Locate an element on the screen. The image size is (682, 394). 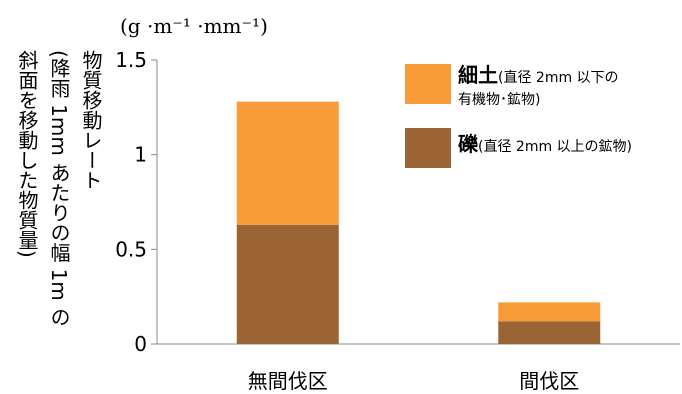
x-tick-label: 間伐区 is located at coordinates (549, 381).